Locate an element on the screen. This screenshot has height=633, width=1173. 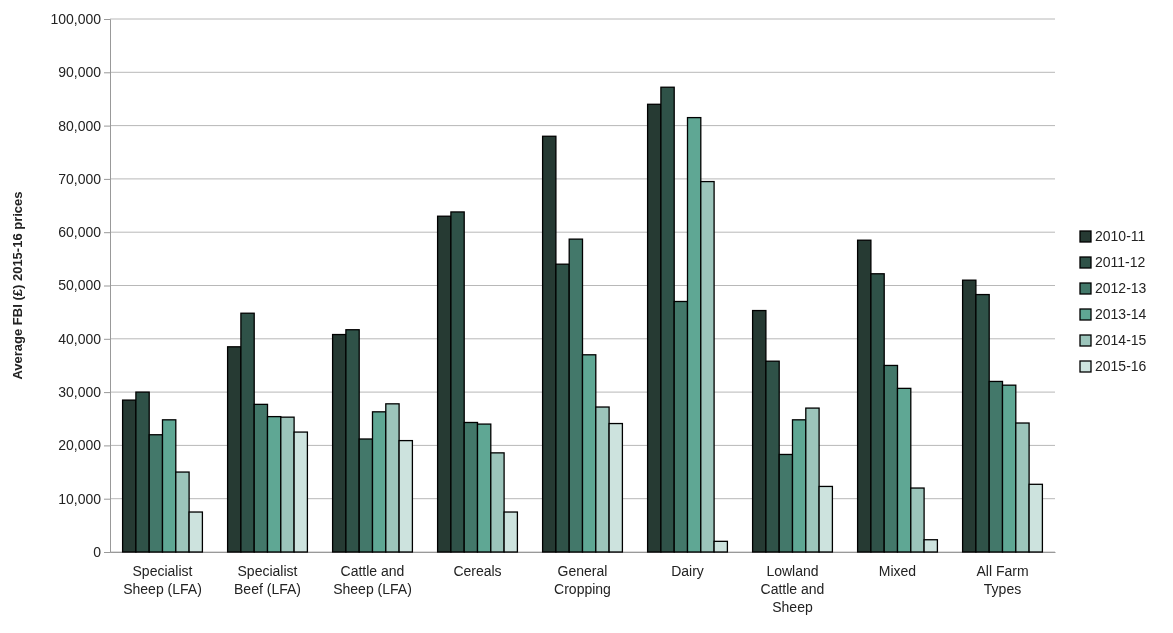
y-tick-label: 70,000 is located at coordinates (80, 178).